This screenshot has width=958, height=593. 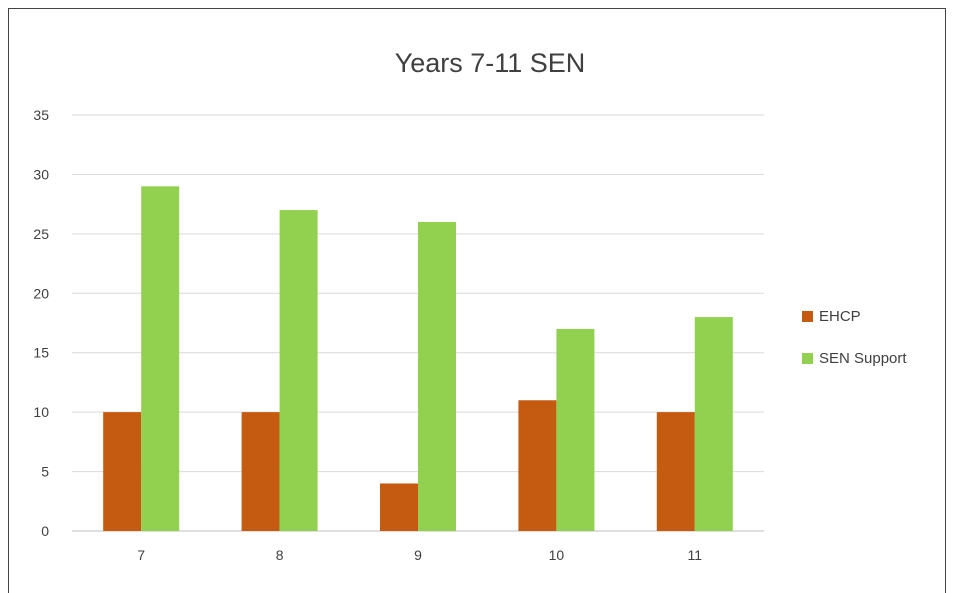 I want to click on legend-label: EHCP, so click(x=840, y=316).